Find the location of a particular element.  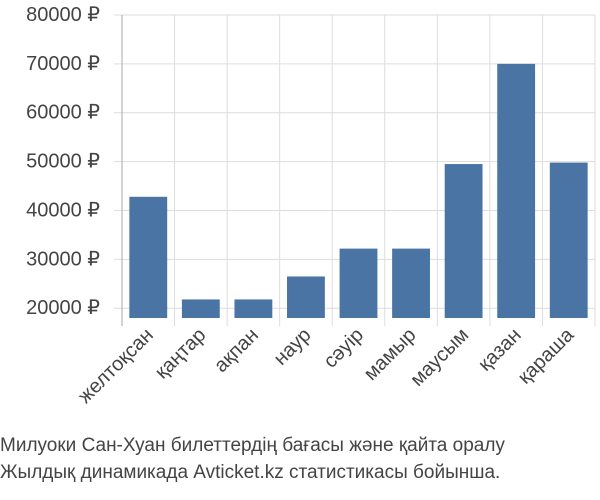

x-tick-label: желтоқсан is located at coordinates (116, 366).